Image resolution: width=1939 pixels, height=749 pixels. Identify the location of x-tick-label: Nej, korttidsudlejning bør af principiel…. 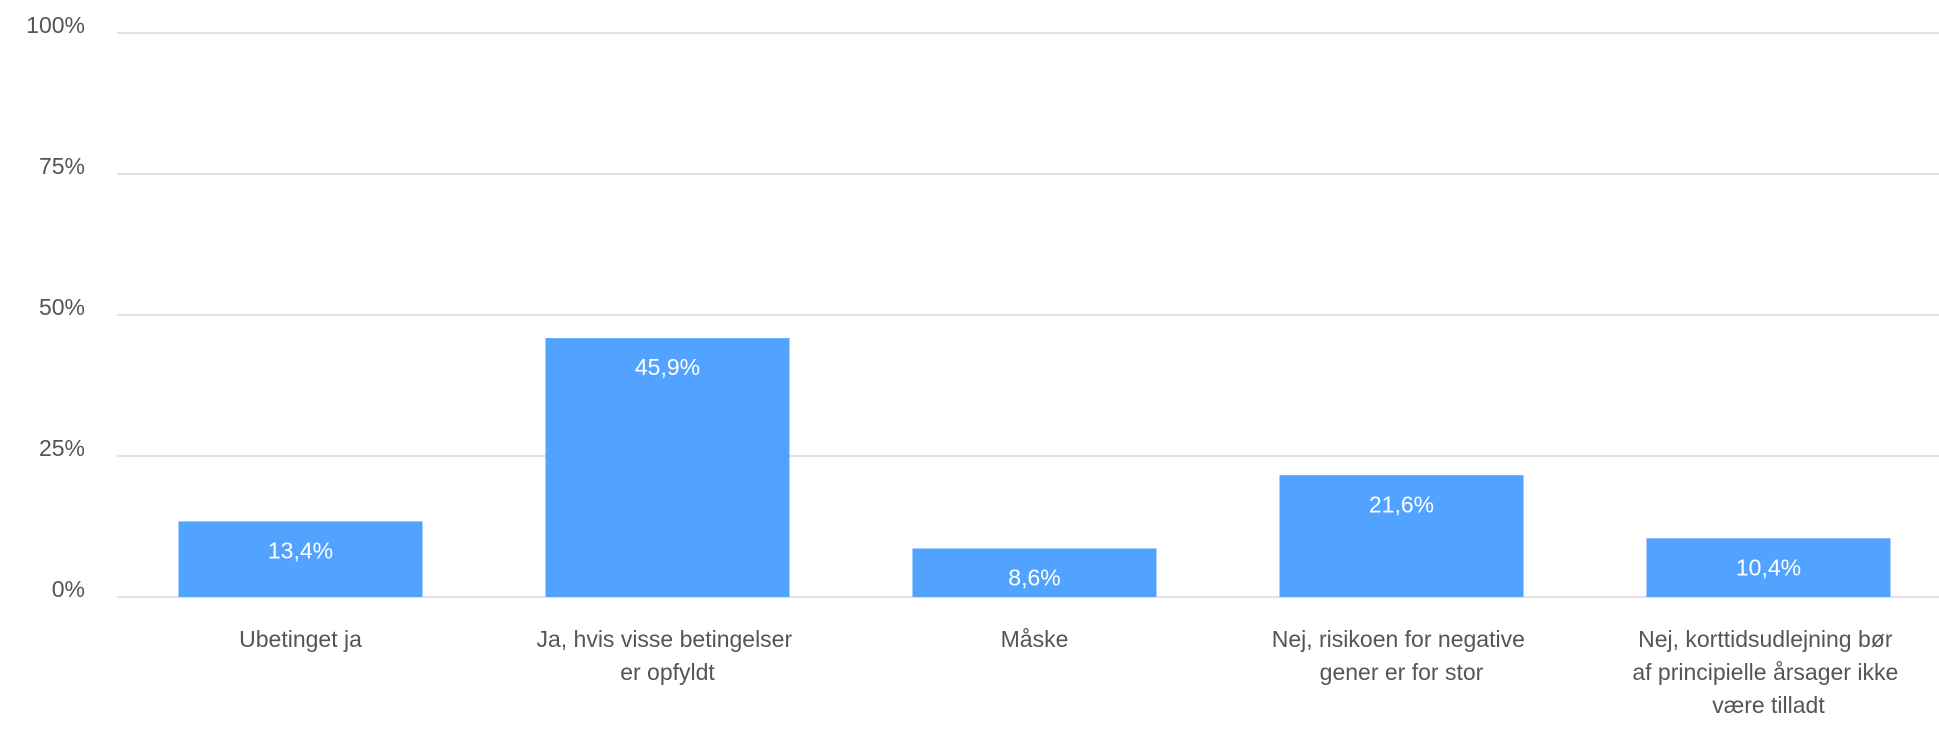
(1768, 672).